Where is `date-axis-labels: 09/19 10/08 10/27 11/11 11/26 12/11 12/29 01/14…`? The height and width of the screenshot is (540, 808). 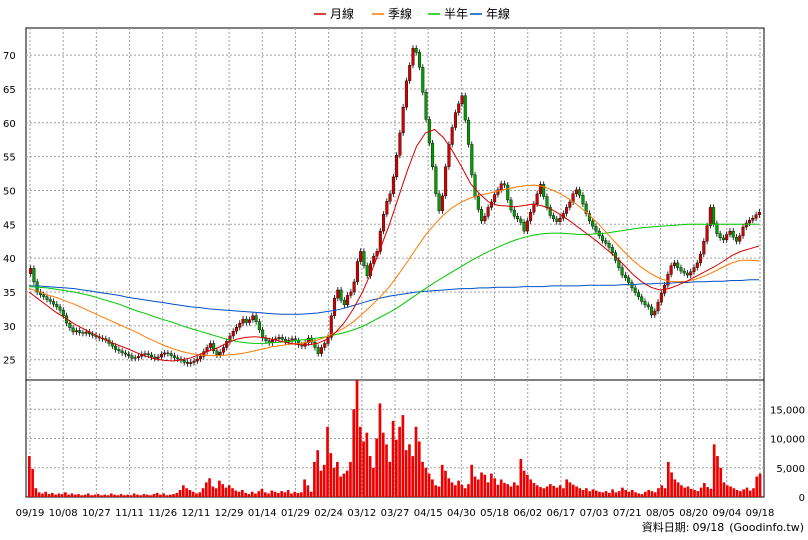 date-axis-labels: 09/19 10/08 10/27 11/11 11/26 12/11 12/29 01/14… is located at coordinates (395, 513).